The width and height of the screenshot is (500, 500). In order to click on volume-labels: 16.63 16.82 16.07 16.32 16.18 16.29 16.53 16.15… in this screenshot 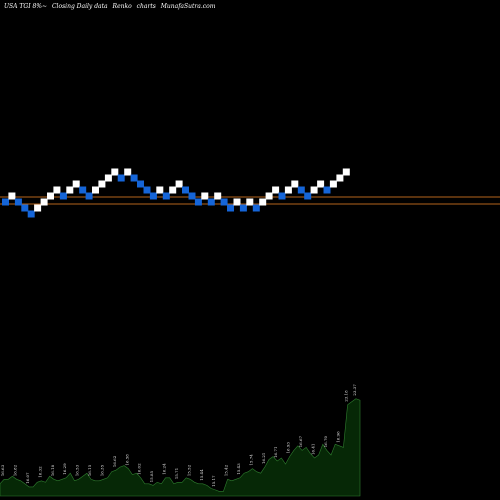, I will do `click(178, 435)`.